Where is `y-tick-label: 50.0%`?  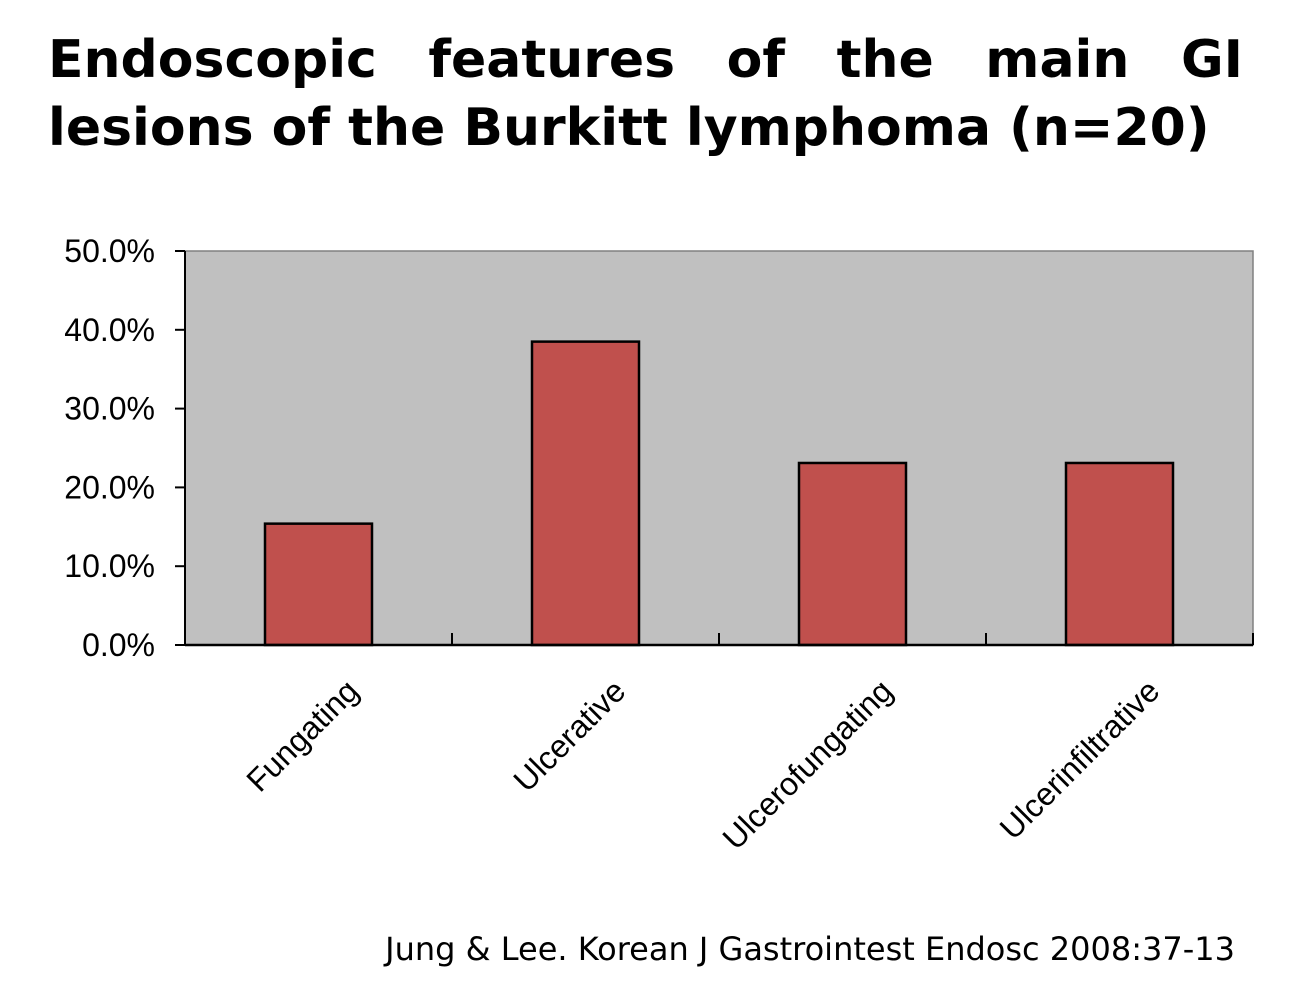
y-tick-label: 50.0% is located at coordinates (109, 251).